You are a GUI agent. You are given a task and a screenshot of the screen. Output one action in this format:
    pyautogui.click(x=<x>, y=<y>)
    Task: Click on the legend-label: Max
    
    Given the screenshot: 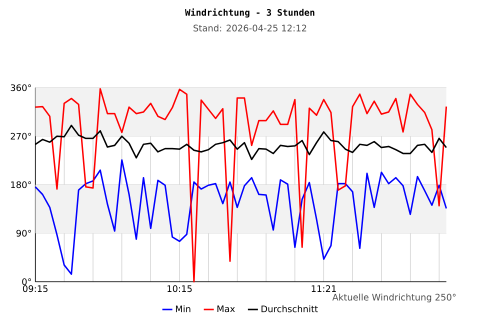 What is the action you would take?
    pyautogui.click(x=226, y=308)
    